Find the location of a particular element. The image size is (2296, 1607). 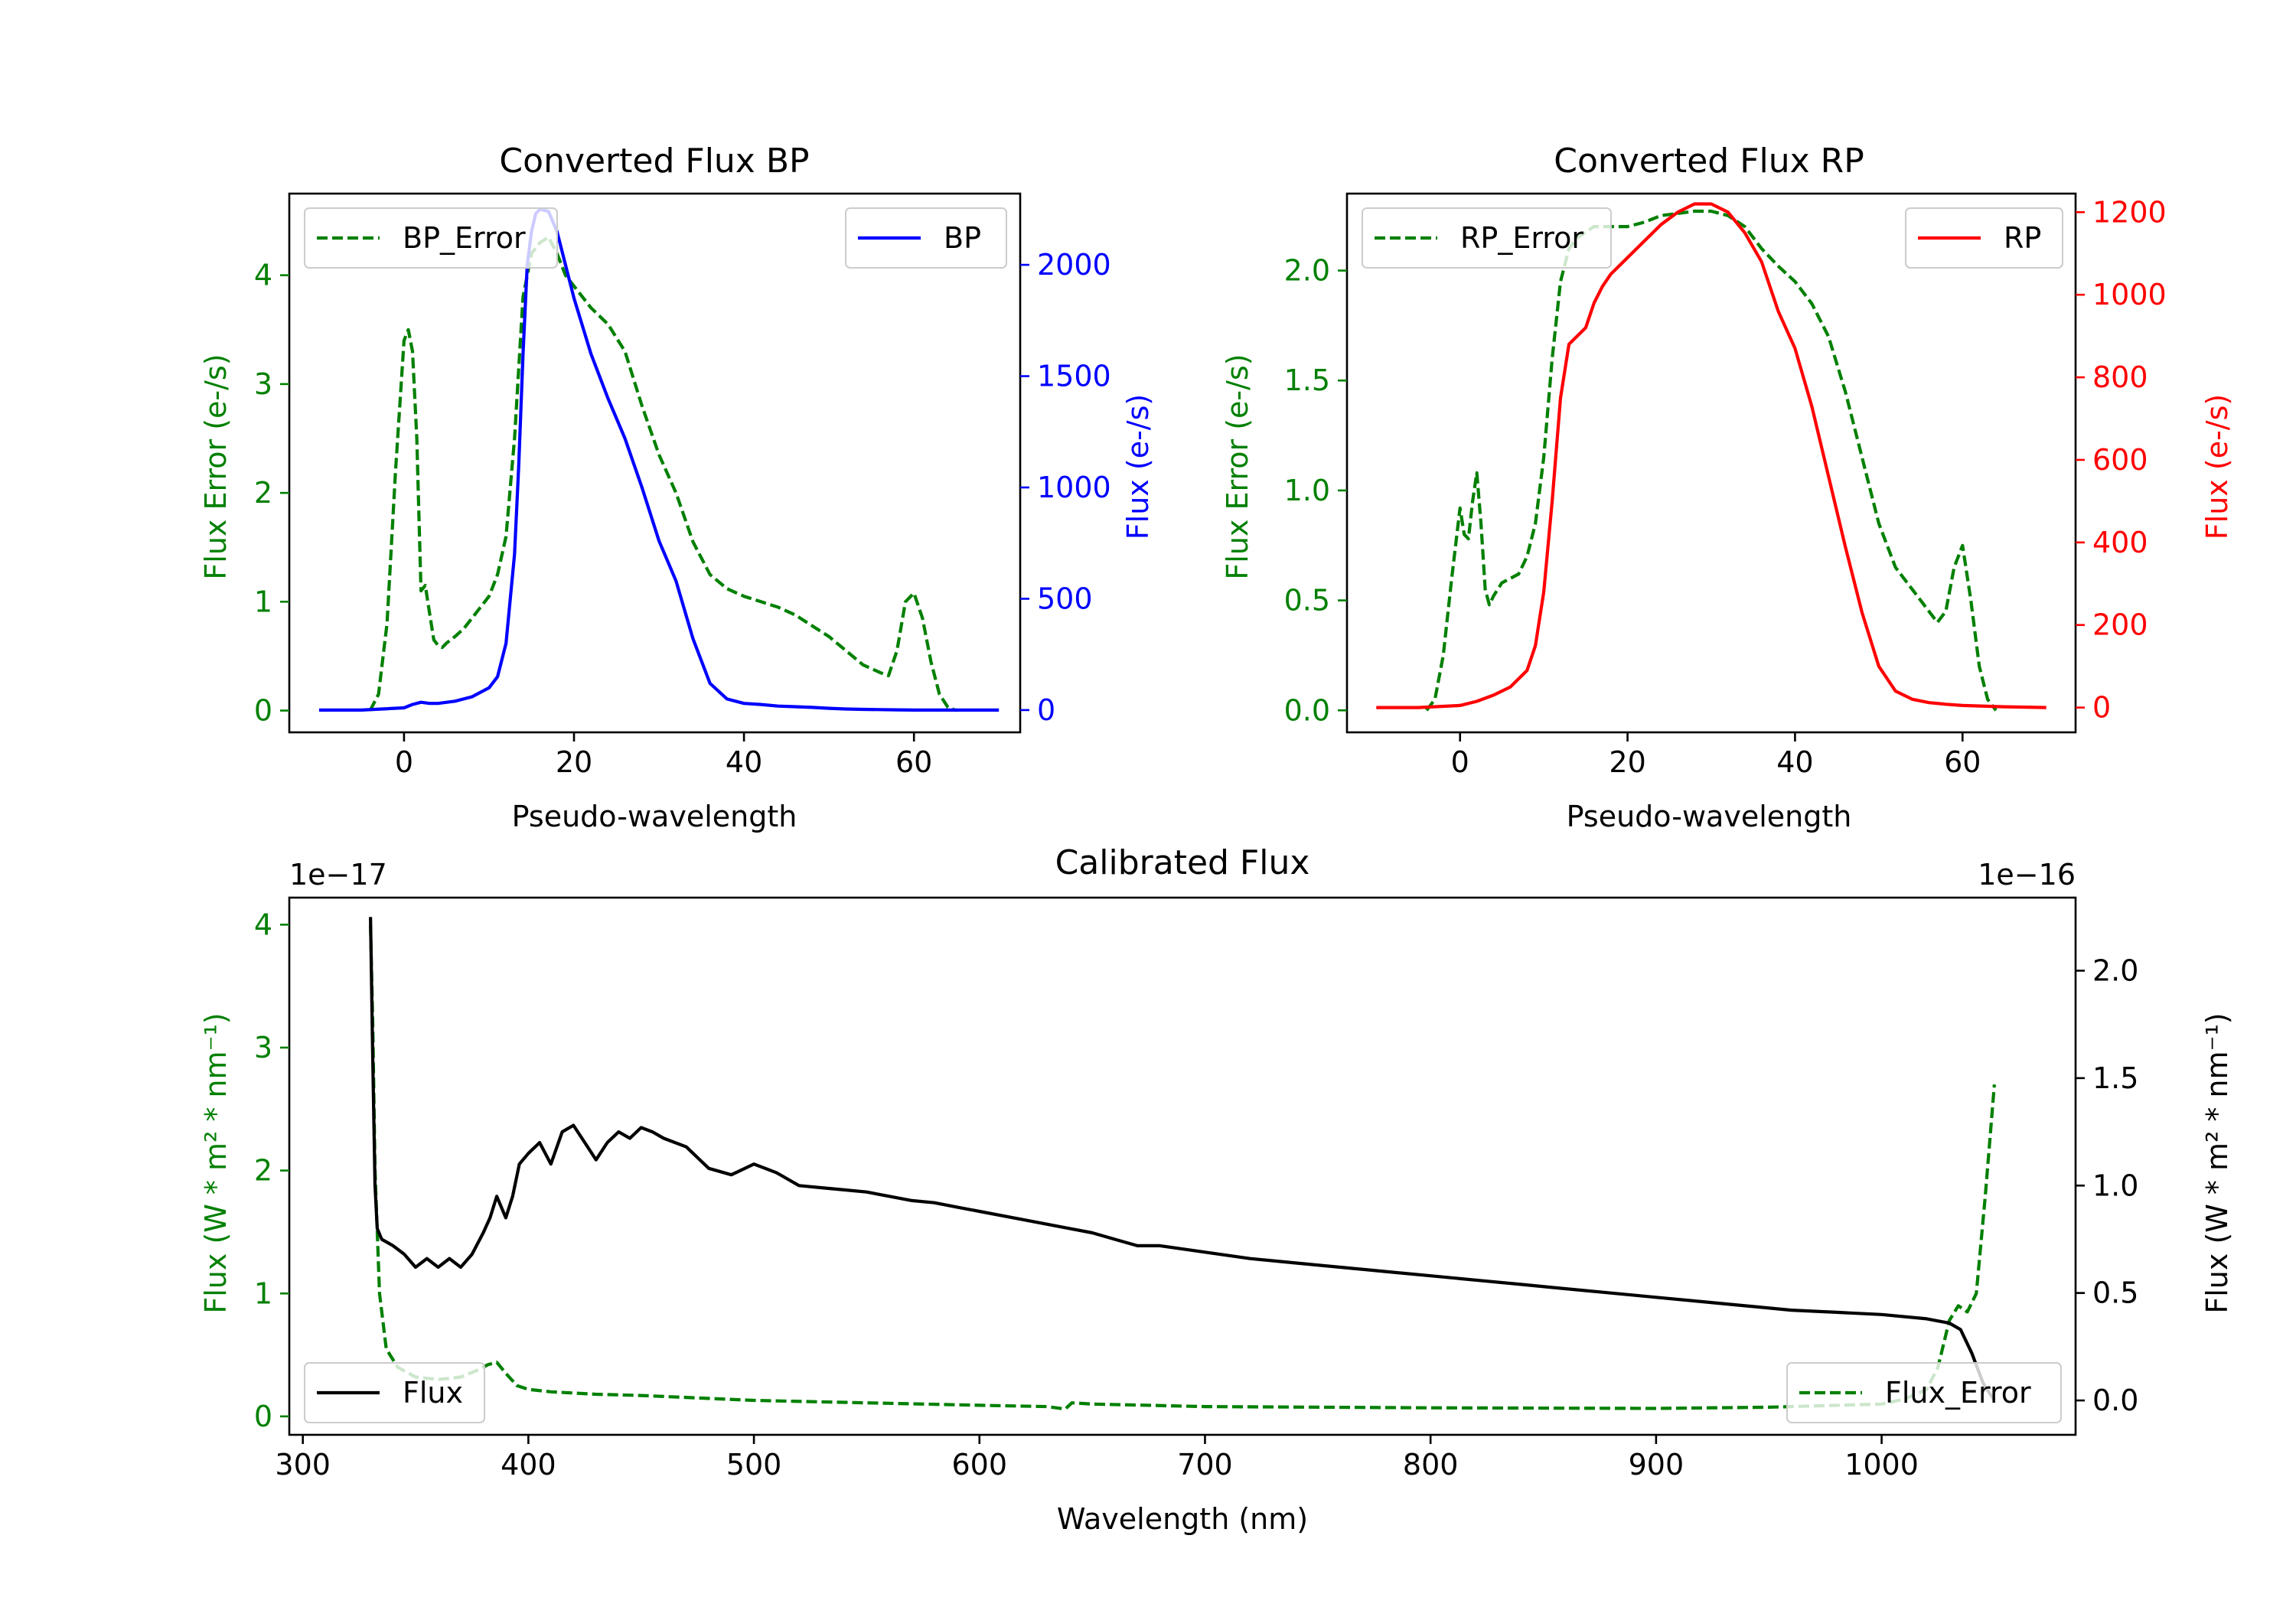

legend-right: BP is located at coordinates (926, 238).